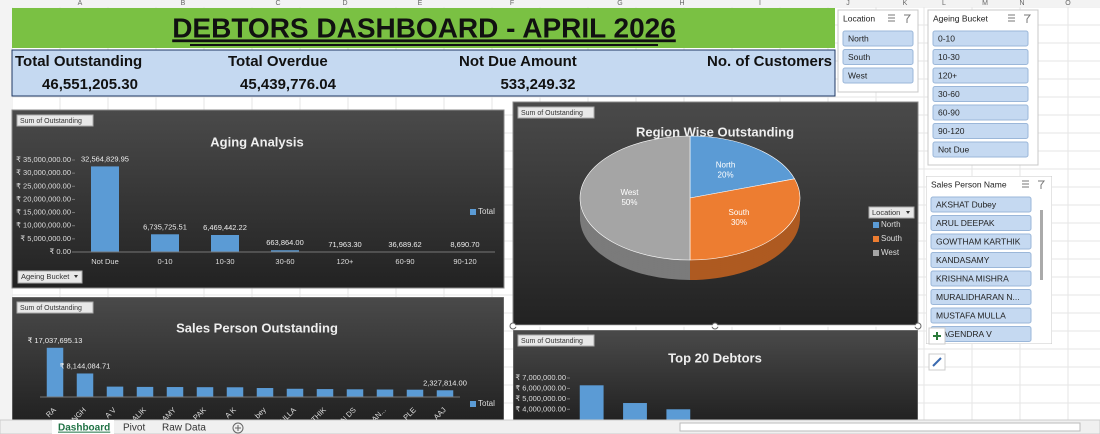 This screenshot has width=1100, height=434. I want to click on slicer-scrollbar, so click(1041, 245).